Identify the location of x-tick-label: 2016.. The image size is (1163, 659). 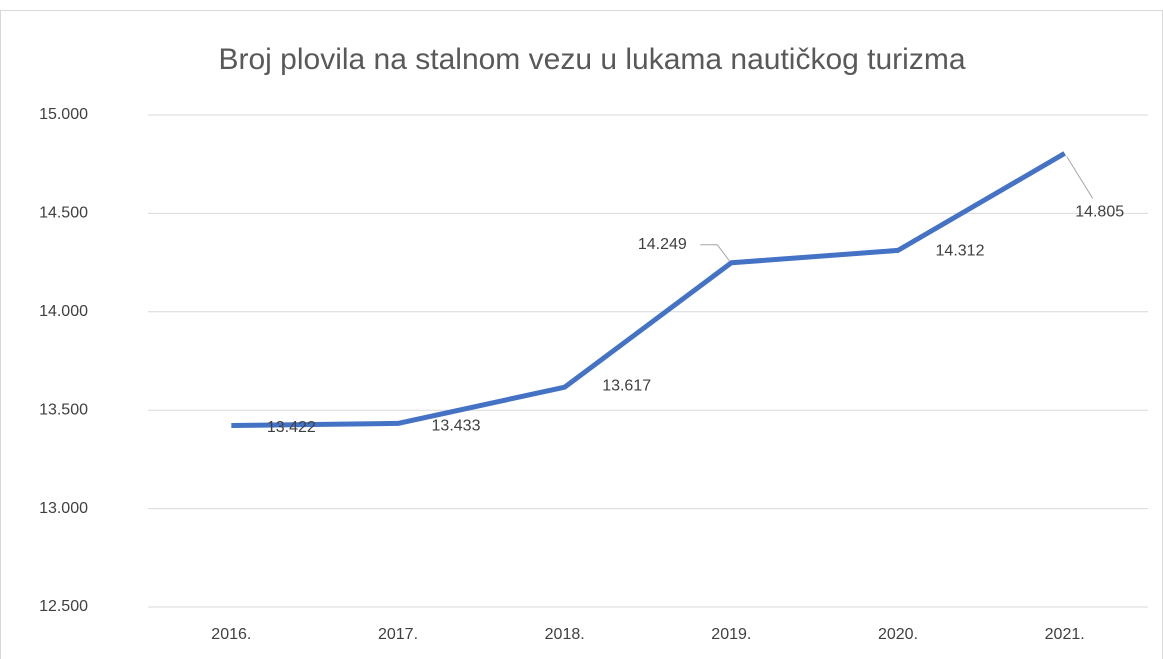
(231, 634).